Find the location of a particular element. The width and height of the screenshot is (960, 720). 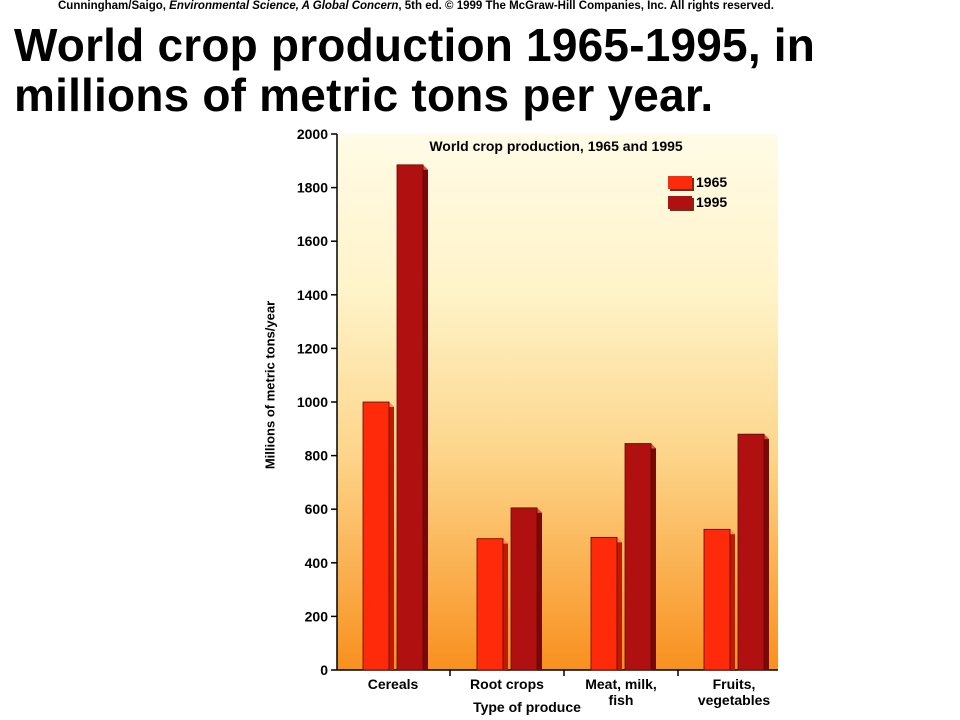

y-tick-label: 1000 is located at coordinates (312, 402).